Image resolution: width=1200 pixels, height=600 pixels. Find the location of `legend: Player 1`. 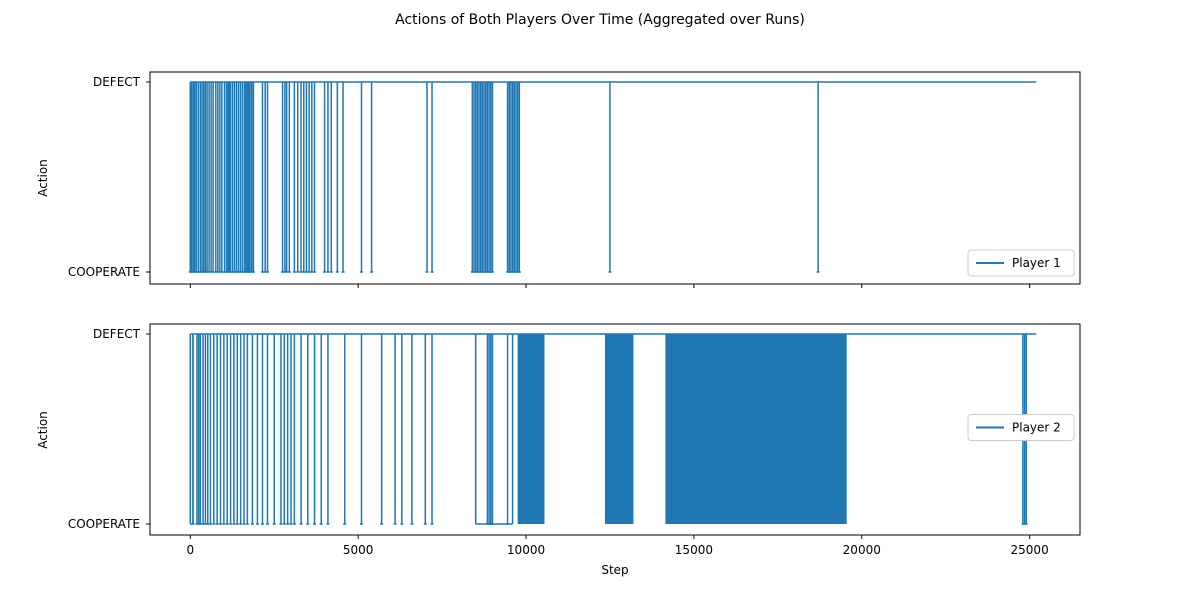

legend: Player 1 is located at coordinates (1021, 263).